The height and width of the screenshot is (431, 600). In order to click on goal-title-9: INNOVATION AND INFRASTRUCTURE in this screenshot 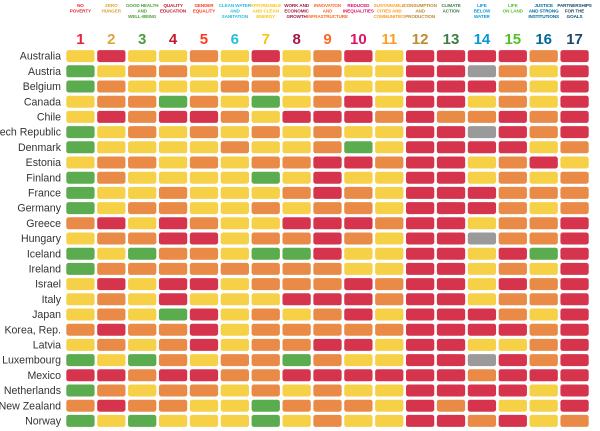, I will do `click(327, 11)`.